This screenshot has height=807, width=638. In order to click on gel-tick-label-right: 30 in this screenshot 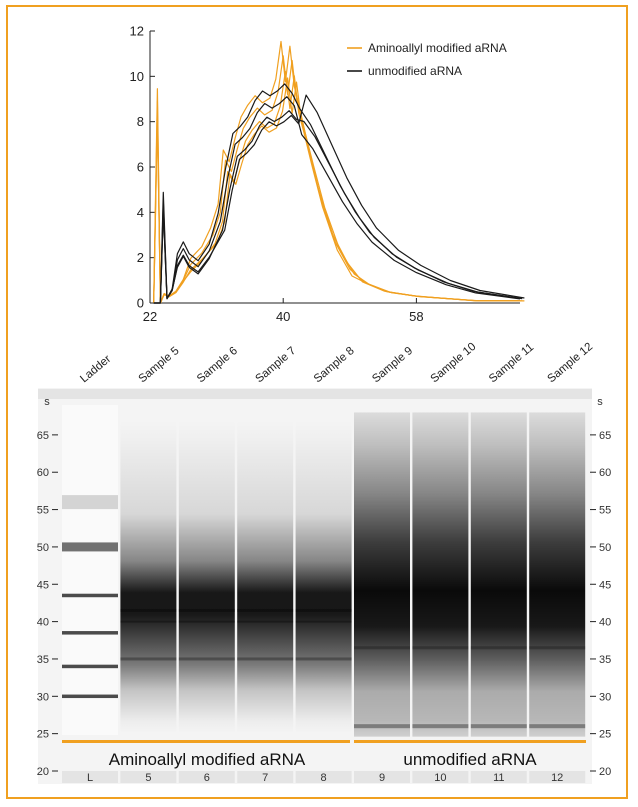, I will do `click(605, 697)`.